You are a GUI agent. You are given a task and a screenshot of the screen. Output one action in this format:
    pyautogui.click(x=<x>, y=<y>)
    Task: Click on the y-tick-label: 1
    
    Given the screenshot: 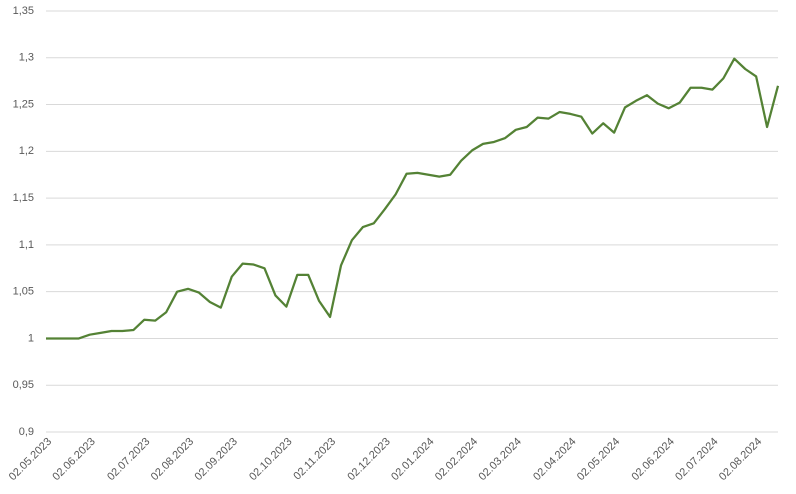 What is the action you would take?
    pyautogui.click(x=31, y=338)
    